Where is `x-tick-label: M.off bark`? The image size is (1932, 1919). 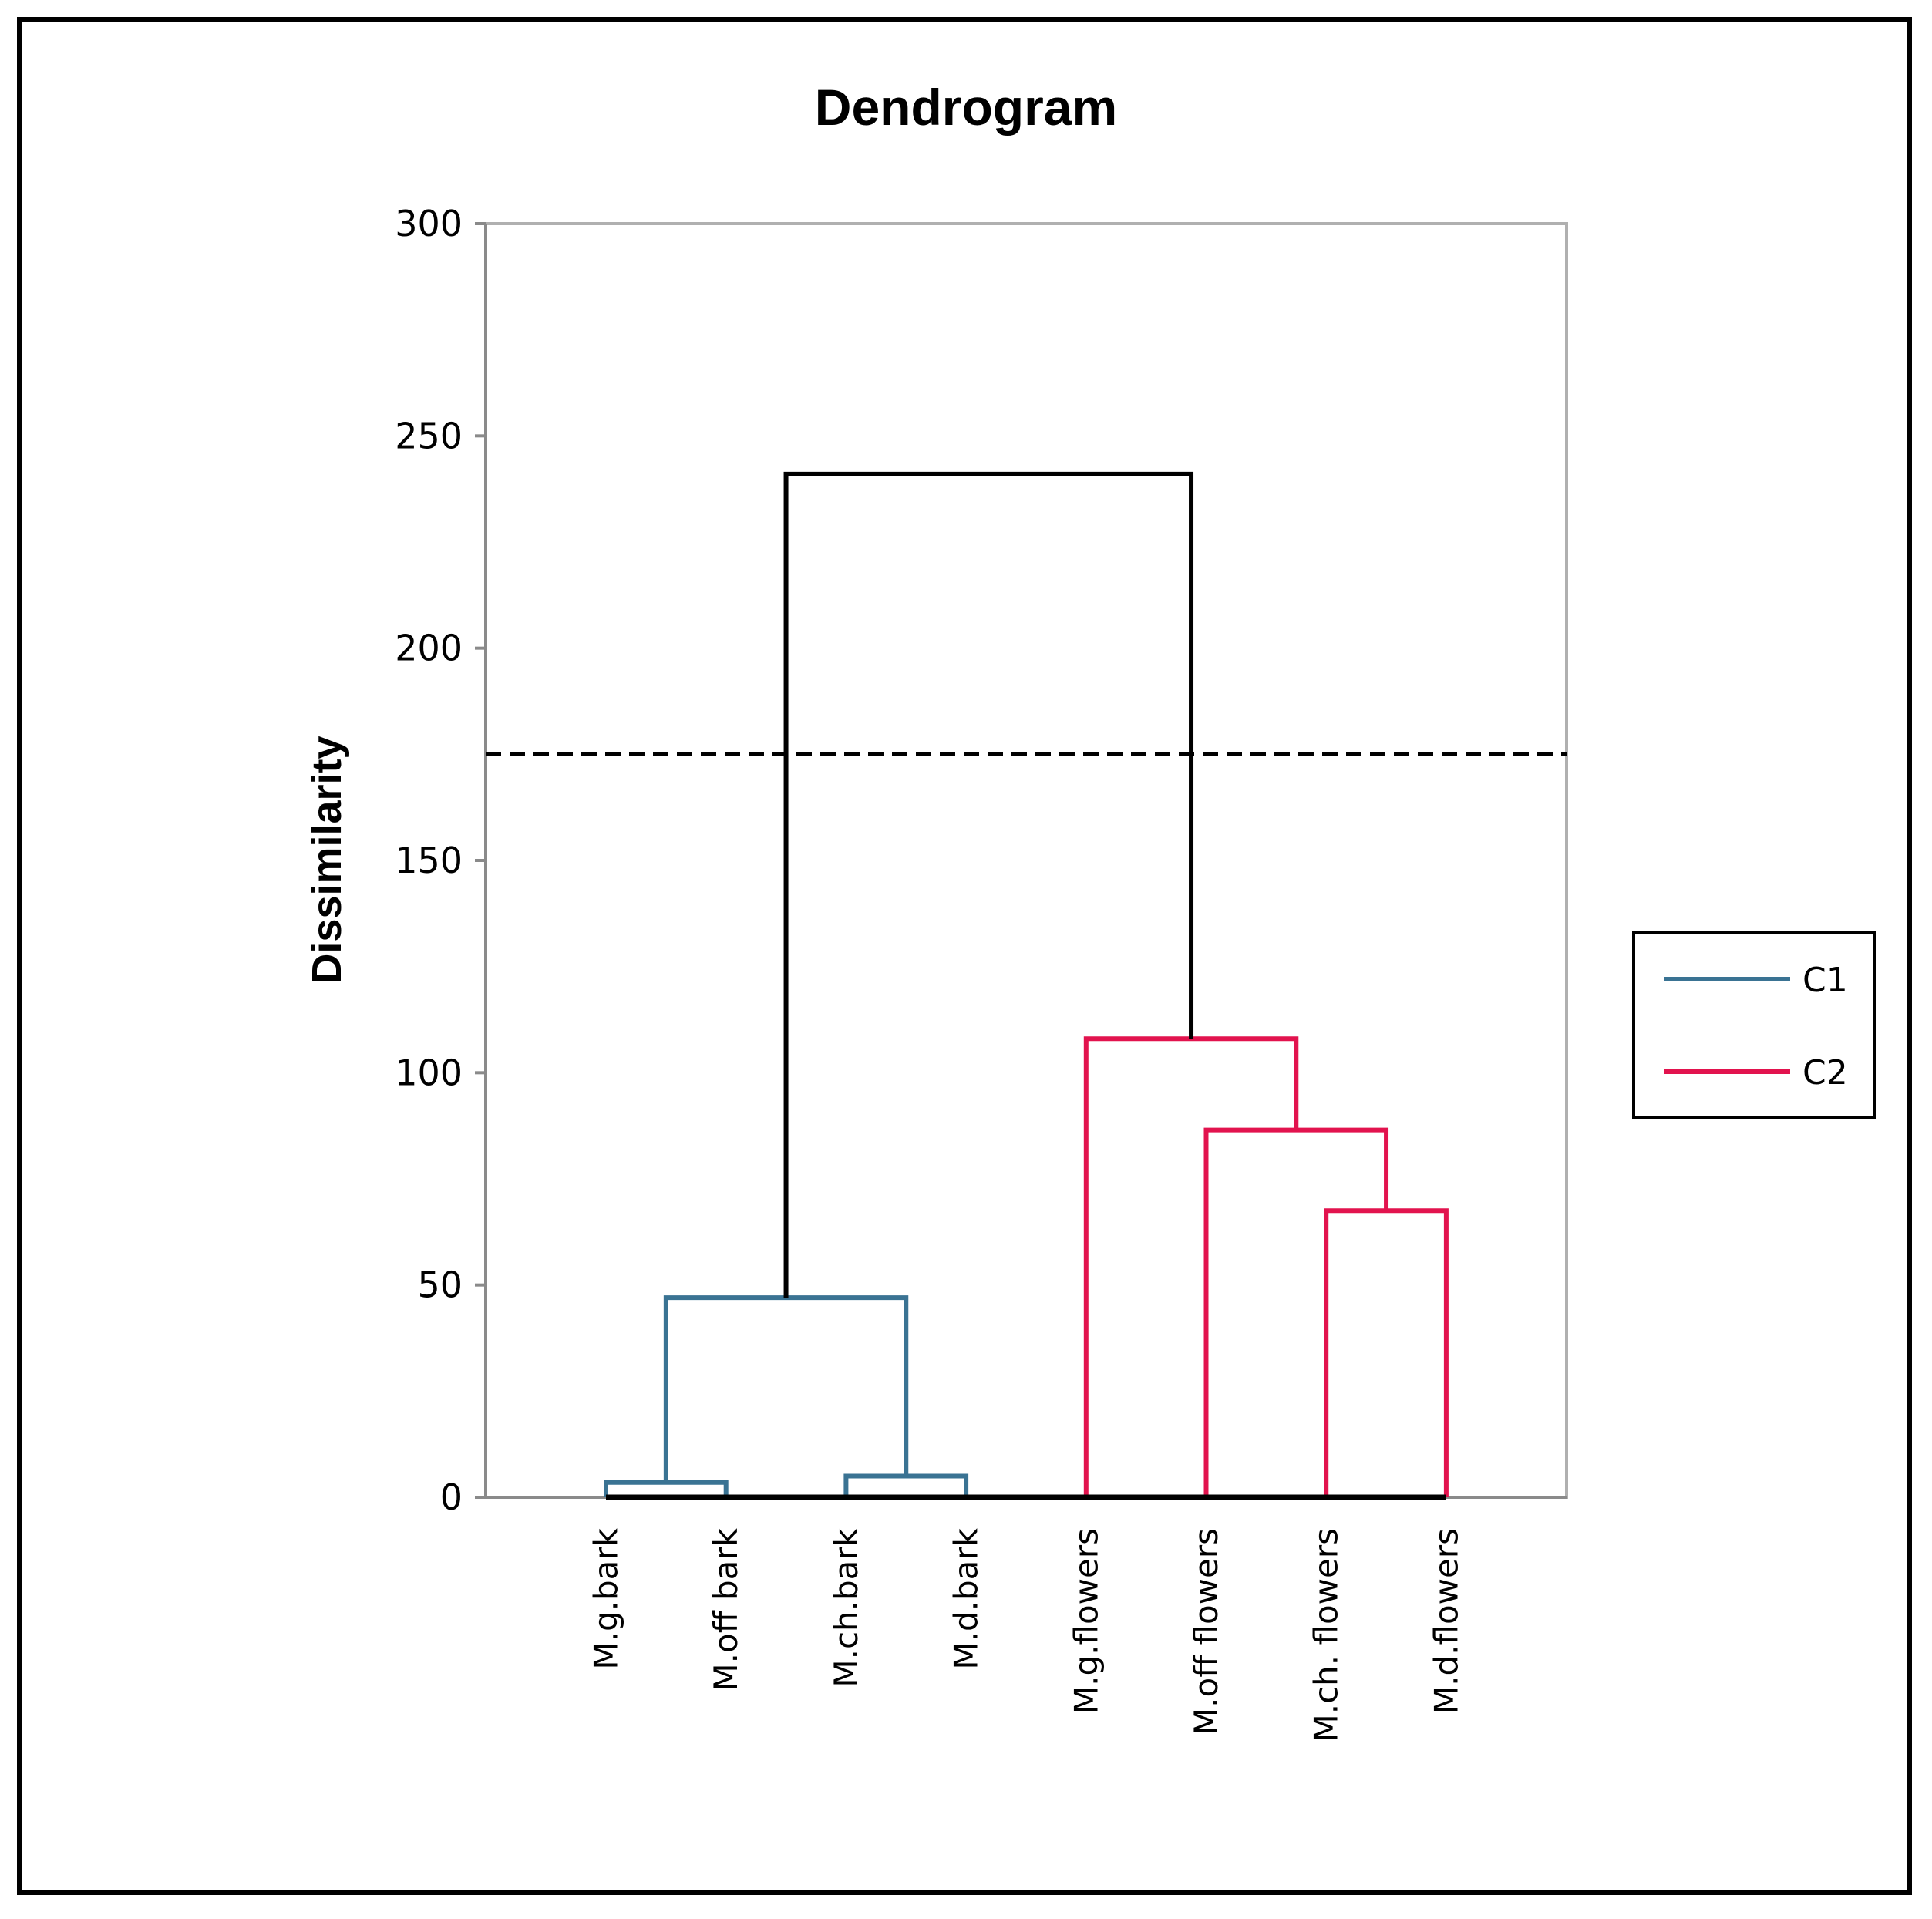
x-tick-label: M.off bark is located at coordinates (726, 1609).